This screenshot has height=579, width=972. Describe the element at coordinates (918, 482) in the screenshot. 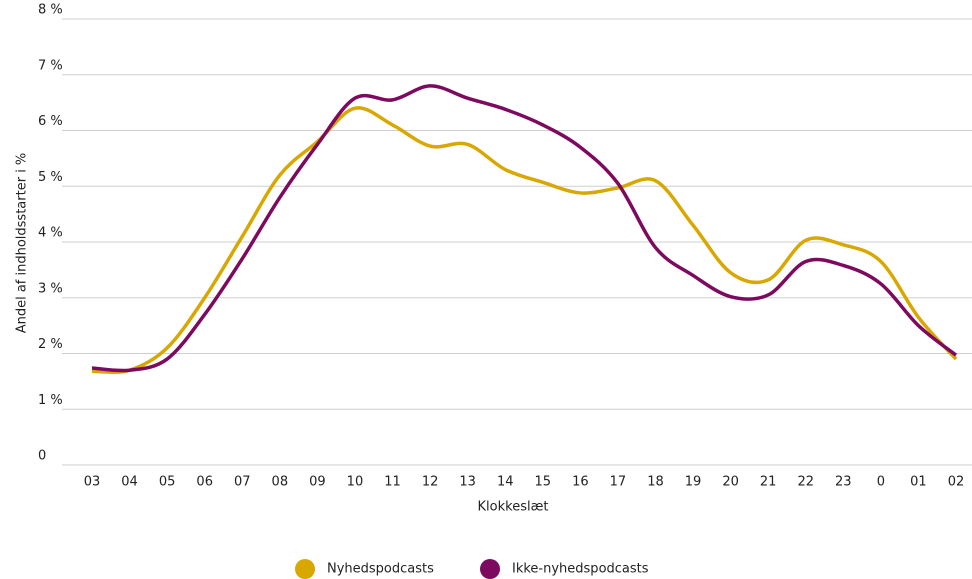

I see `x-tick-label: 01` at that location.